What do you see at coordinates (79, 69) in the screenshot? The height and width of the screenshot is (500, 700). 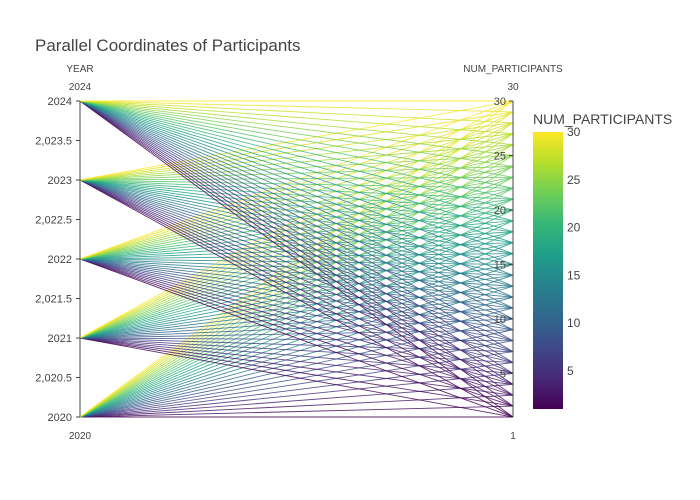 I see `axis-year-title: YEAR` at bounding box center [79, 69].